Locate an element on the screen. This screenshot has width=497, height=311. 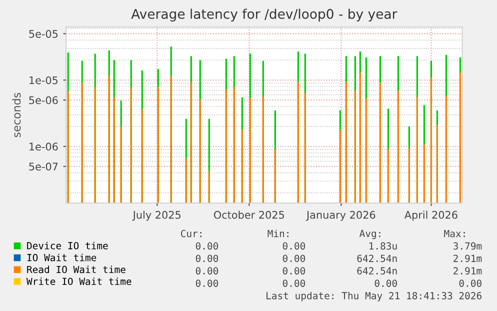
y-tick-label: 5e-05 is located at coordinates (43, 34).